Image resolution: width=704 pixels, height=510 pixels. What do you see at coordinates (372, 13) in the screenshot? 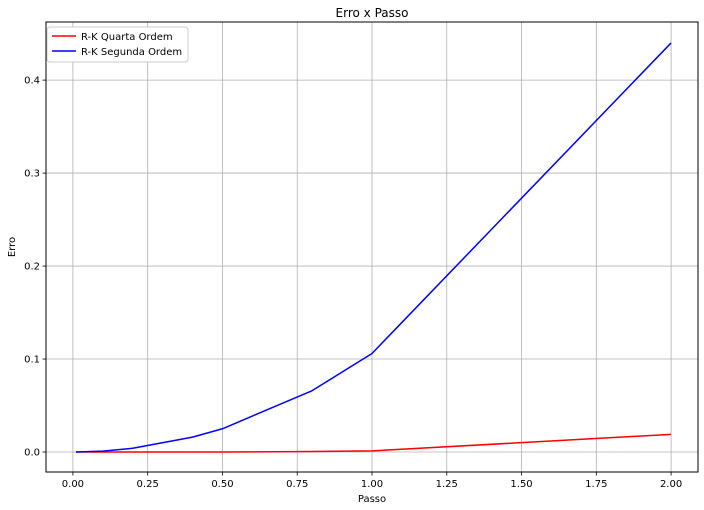
I see `chart-title: Erro x Passo` at bounding box center [372, 13].